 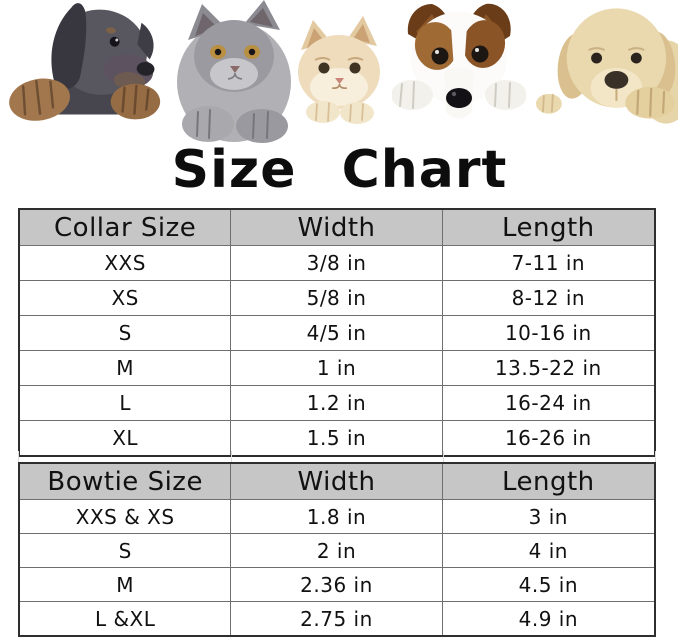 What do you see at coordinates (337, 298) in the screenshot?
I see `table-cell: 5/8 in` at bounding box center [337, 298].